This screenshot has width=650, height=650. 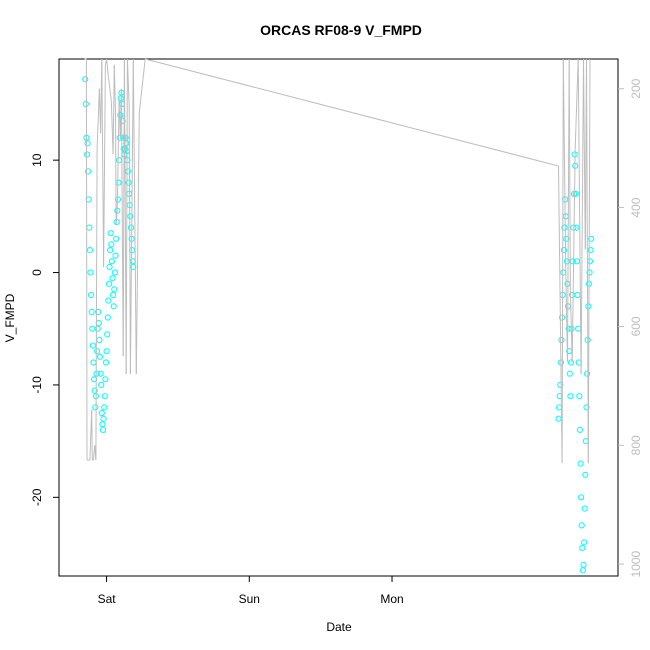 I want to click on x-tick-label: Sat, so click(x=107, y=599).